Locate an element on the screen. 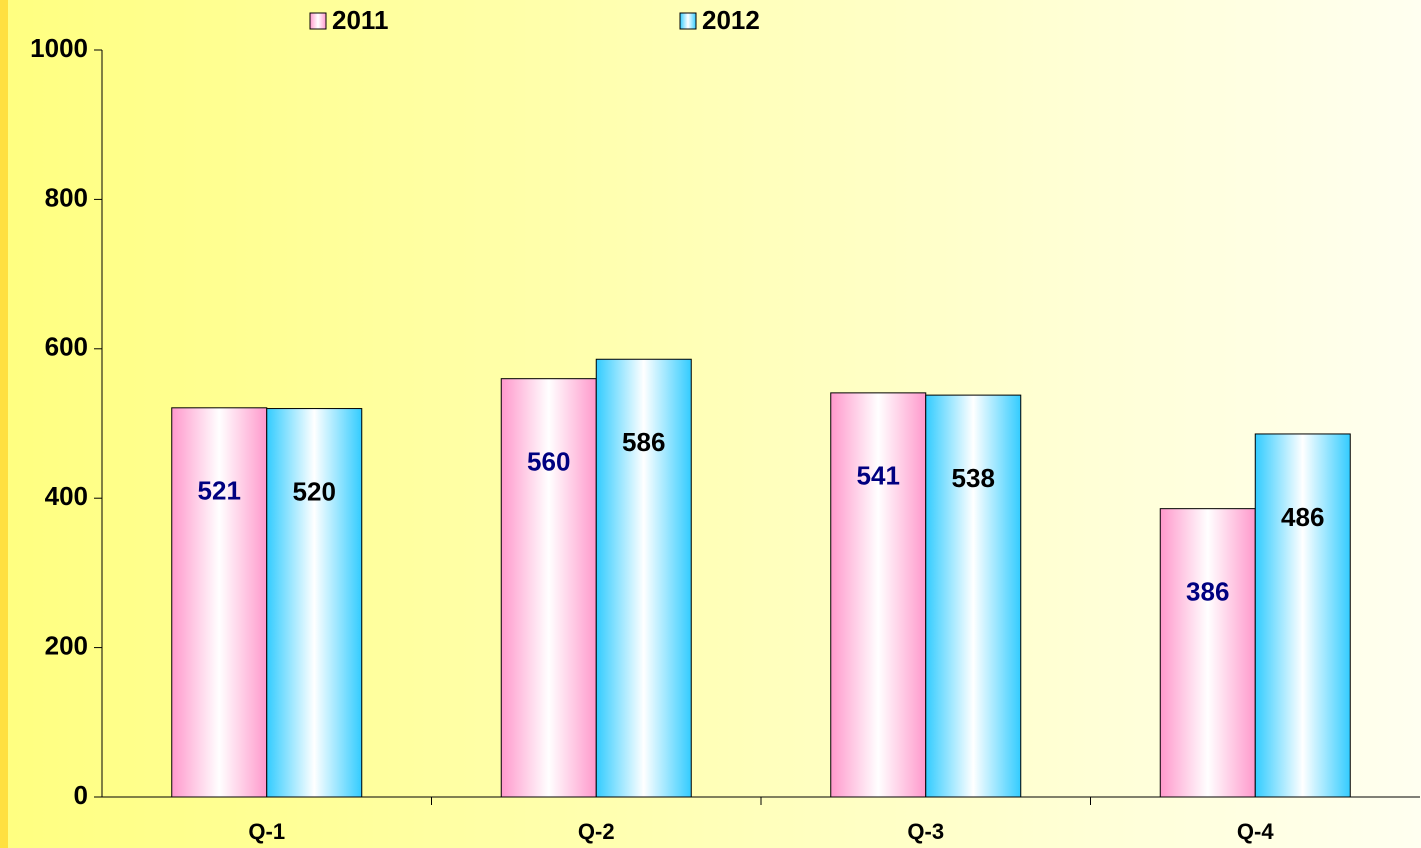 This screenshot has width=1421, height=848. value-label: 521 is located at coordinates (219, 491).